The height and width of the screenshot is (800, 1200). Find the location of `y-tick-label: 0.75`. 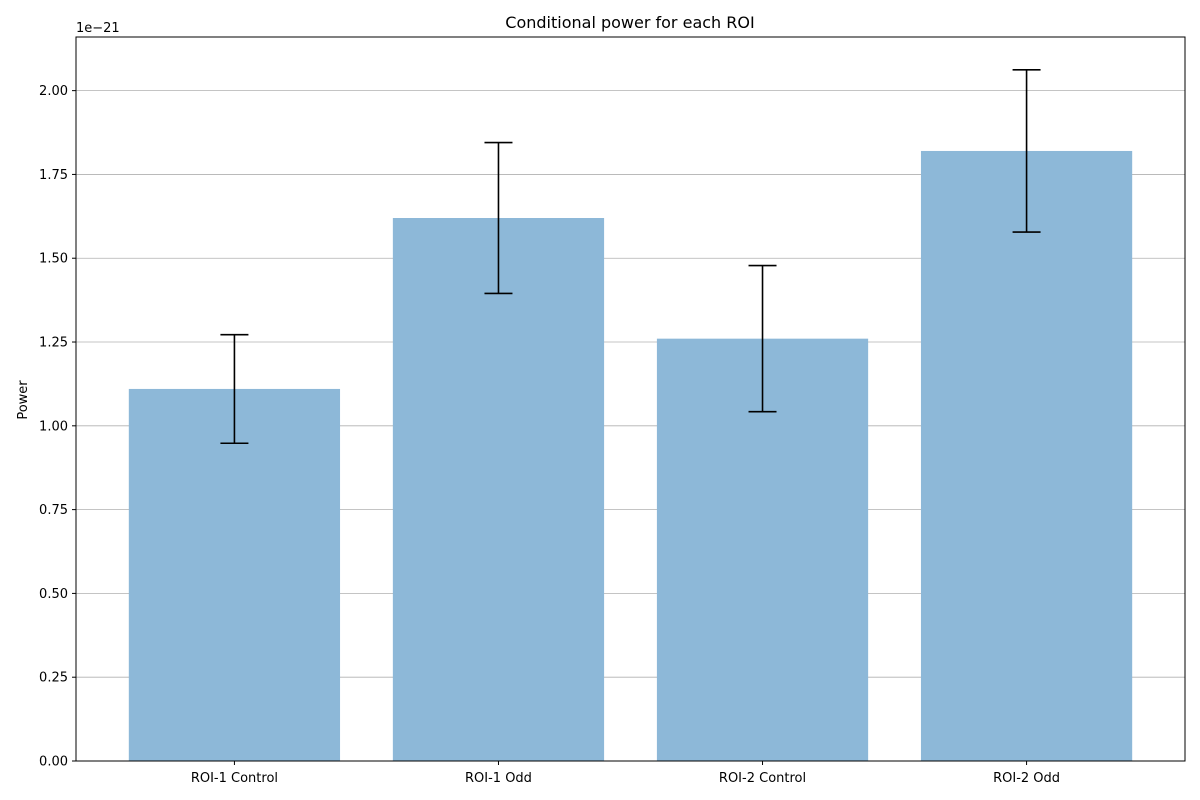

y-tick-label: 0.75 is located at coordinates (53, 510).